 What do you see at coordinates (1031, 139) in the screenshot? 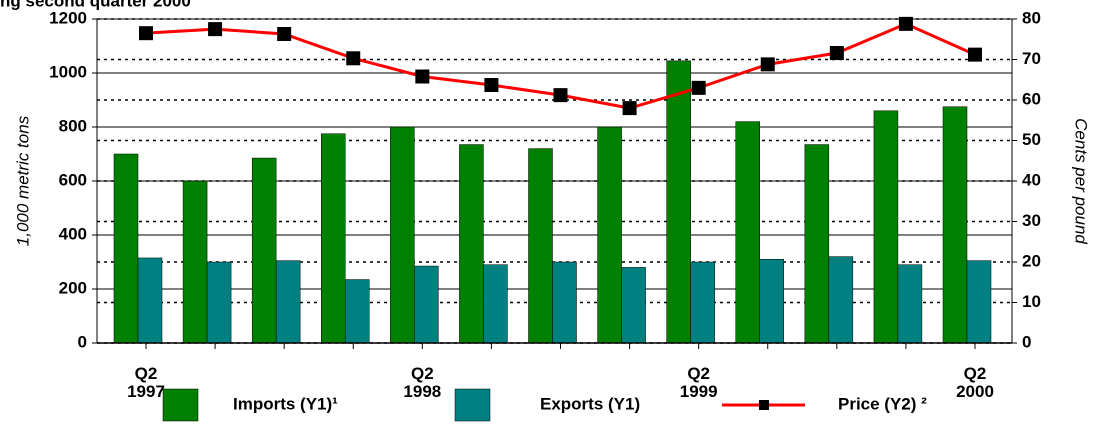
I see `y2-tick-label: 50` at bounding box center [1031, 139].